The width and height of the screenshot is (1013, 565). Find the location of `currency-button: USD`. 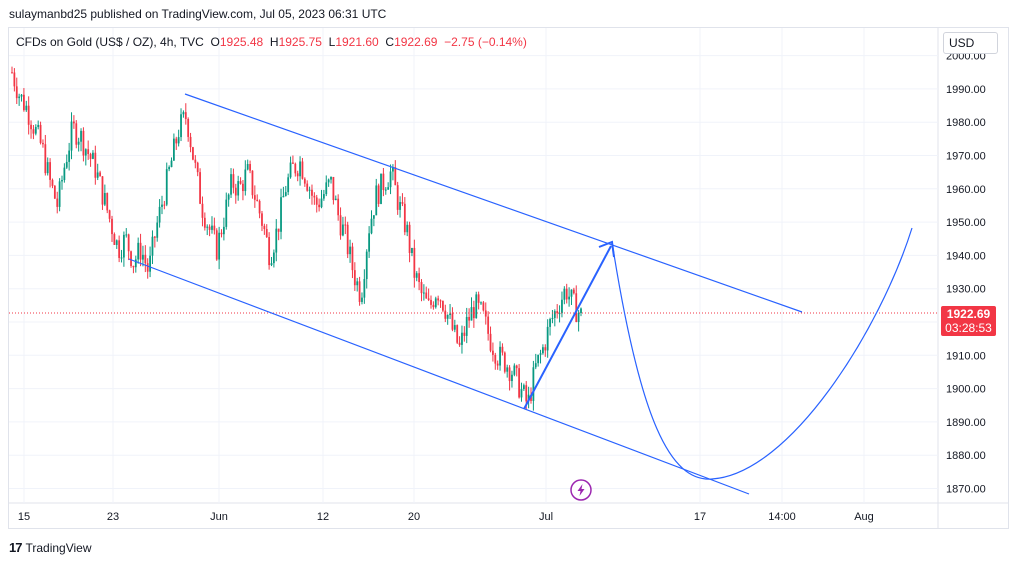

currency-button: USD is located at coordinates (970, 43).